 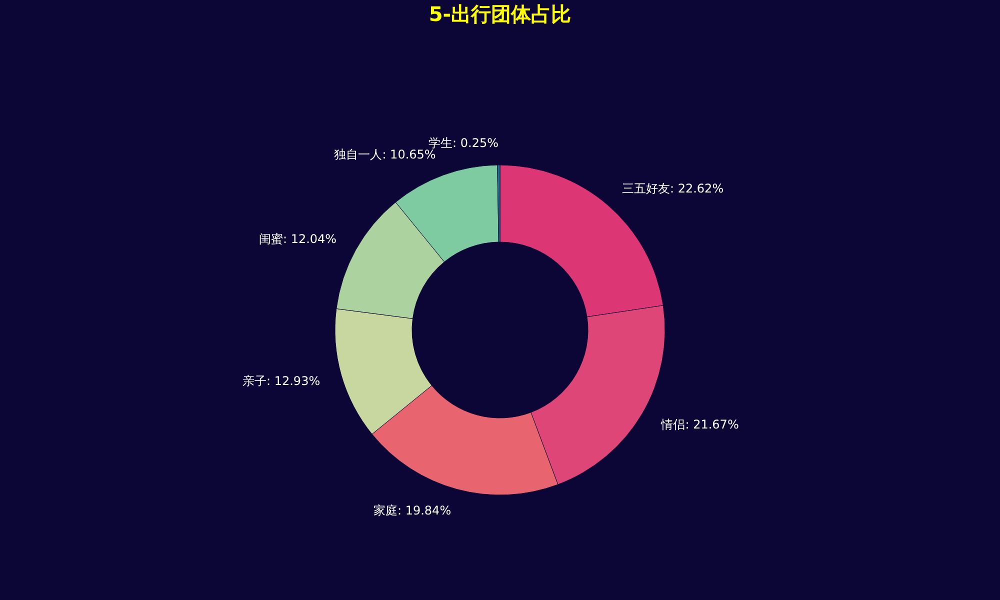 What do you see at coordinates (699, 425) in the screenshot?
I see `slice-label: 情侣: 21.67%` at bounding box center [699, 425].